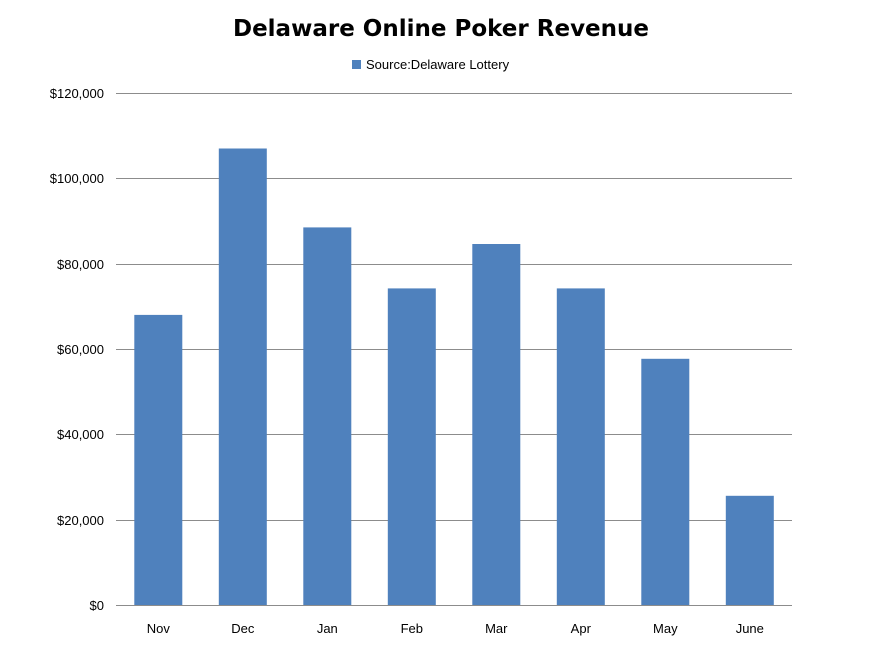 The width and height of the screenshot is (870, 652). Describe the element at coordinates (580, 446) in the screenshot. I see `bar-apr` at that location.